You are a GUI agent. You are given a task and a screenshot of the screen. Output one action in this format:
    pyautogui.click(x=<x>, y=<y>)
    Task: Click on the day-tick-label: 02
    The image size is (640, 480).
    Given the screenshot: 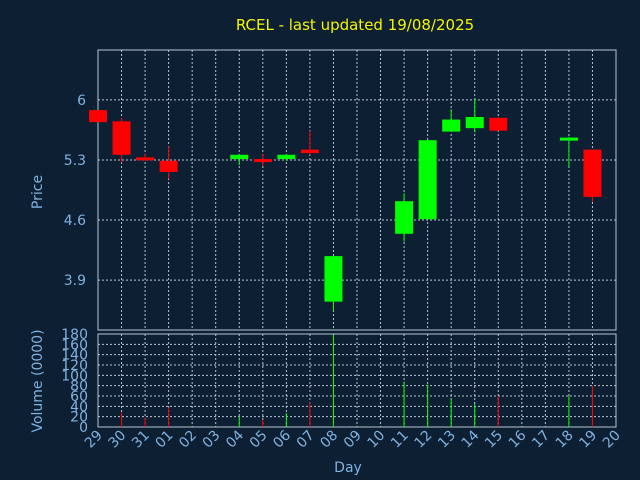 What is the action you would take?
    pyautogui.click(x=188, y=440)
    